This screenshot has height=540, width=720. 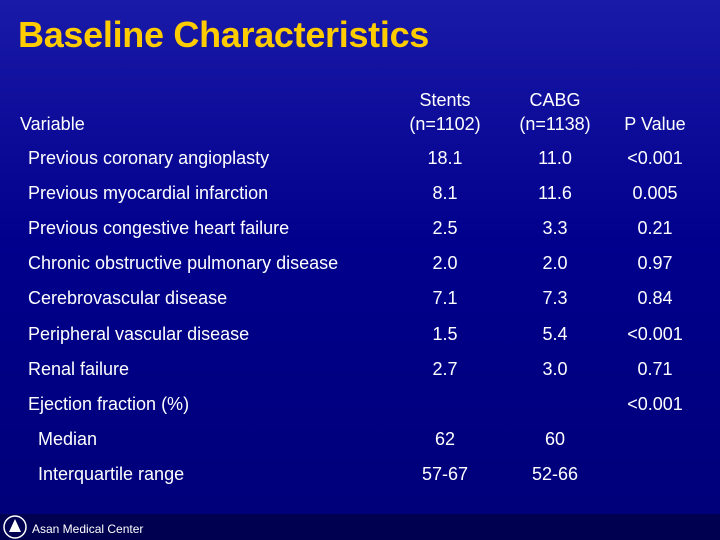 I want to click on cell: 7.1, so click(x=445, y=298).